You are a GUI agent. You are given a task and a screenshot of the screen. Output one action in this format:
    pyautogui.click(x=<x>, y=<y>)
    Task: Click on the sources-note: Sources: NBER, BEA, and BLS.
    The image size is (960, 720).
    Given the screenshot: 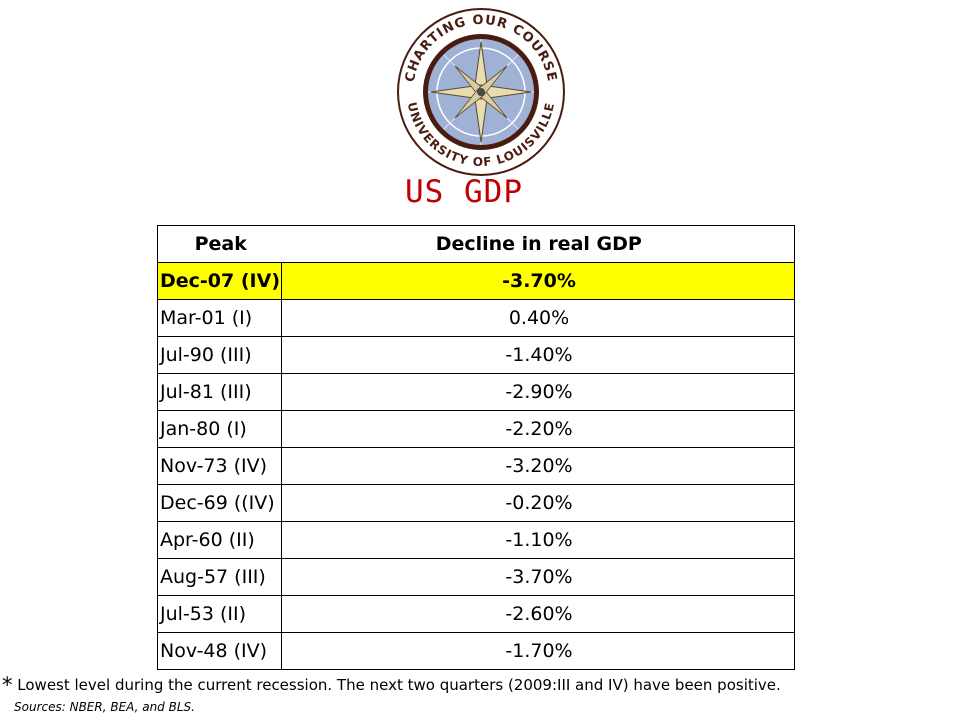 What is the action you would take?
    pyautogui.click(x=104, y=707)
    